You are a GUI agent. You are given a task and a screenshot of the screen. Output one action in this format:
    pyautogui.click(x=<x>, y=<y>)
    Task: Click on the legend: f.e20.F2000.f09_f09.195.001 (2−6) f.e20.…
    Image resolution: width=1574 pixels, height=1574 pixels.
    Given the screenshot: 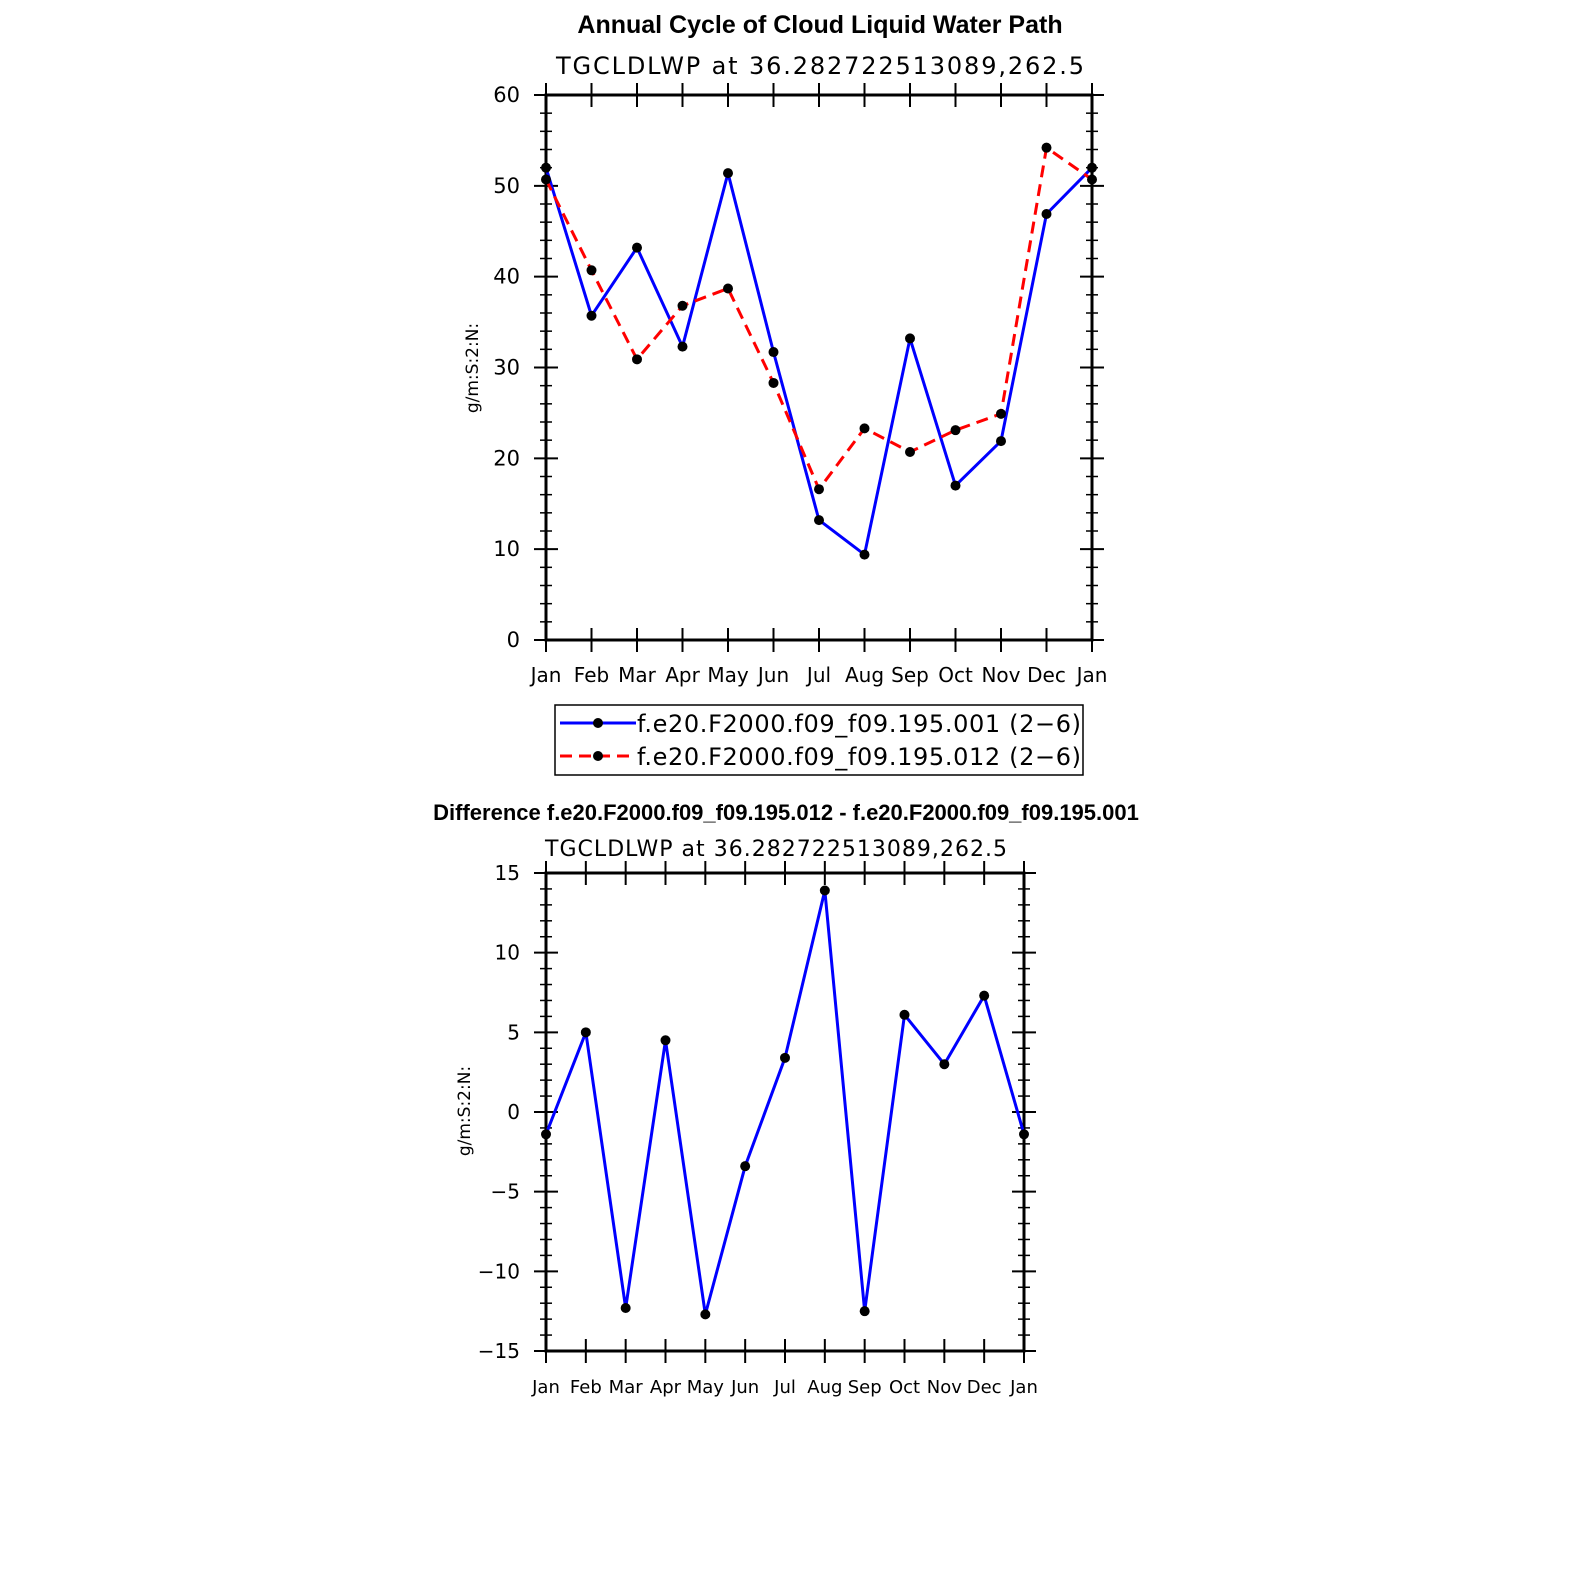 What is the action you would take?
    pyautogui.click(x=819, y=740)
    